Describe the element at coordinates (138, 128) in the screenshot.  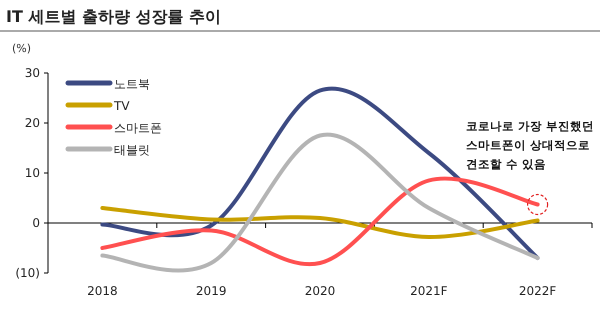
I see `legend-label: 스마트폰` at that location.